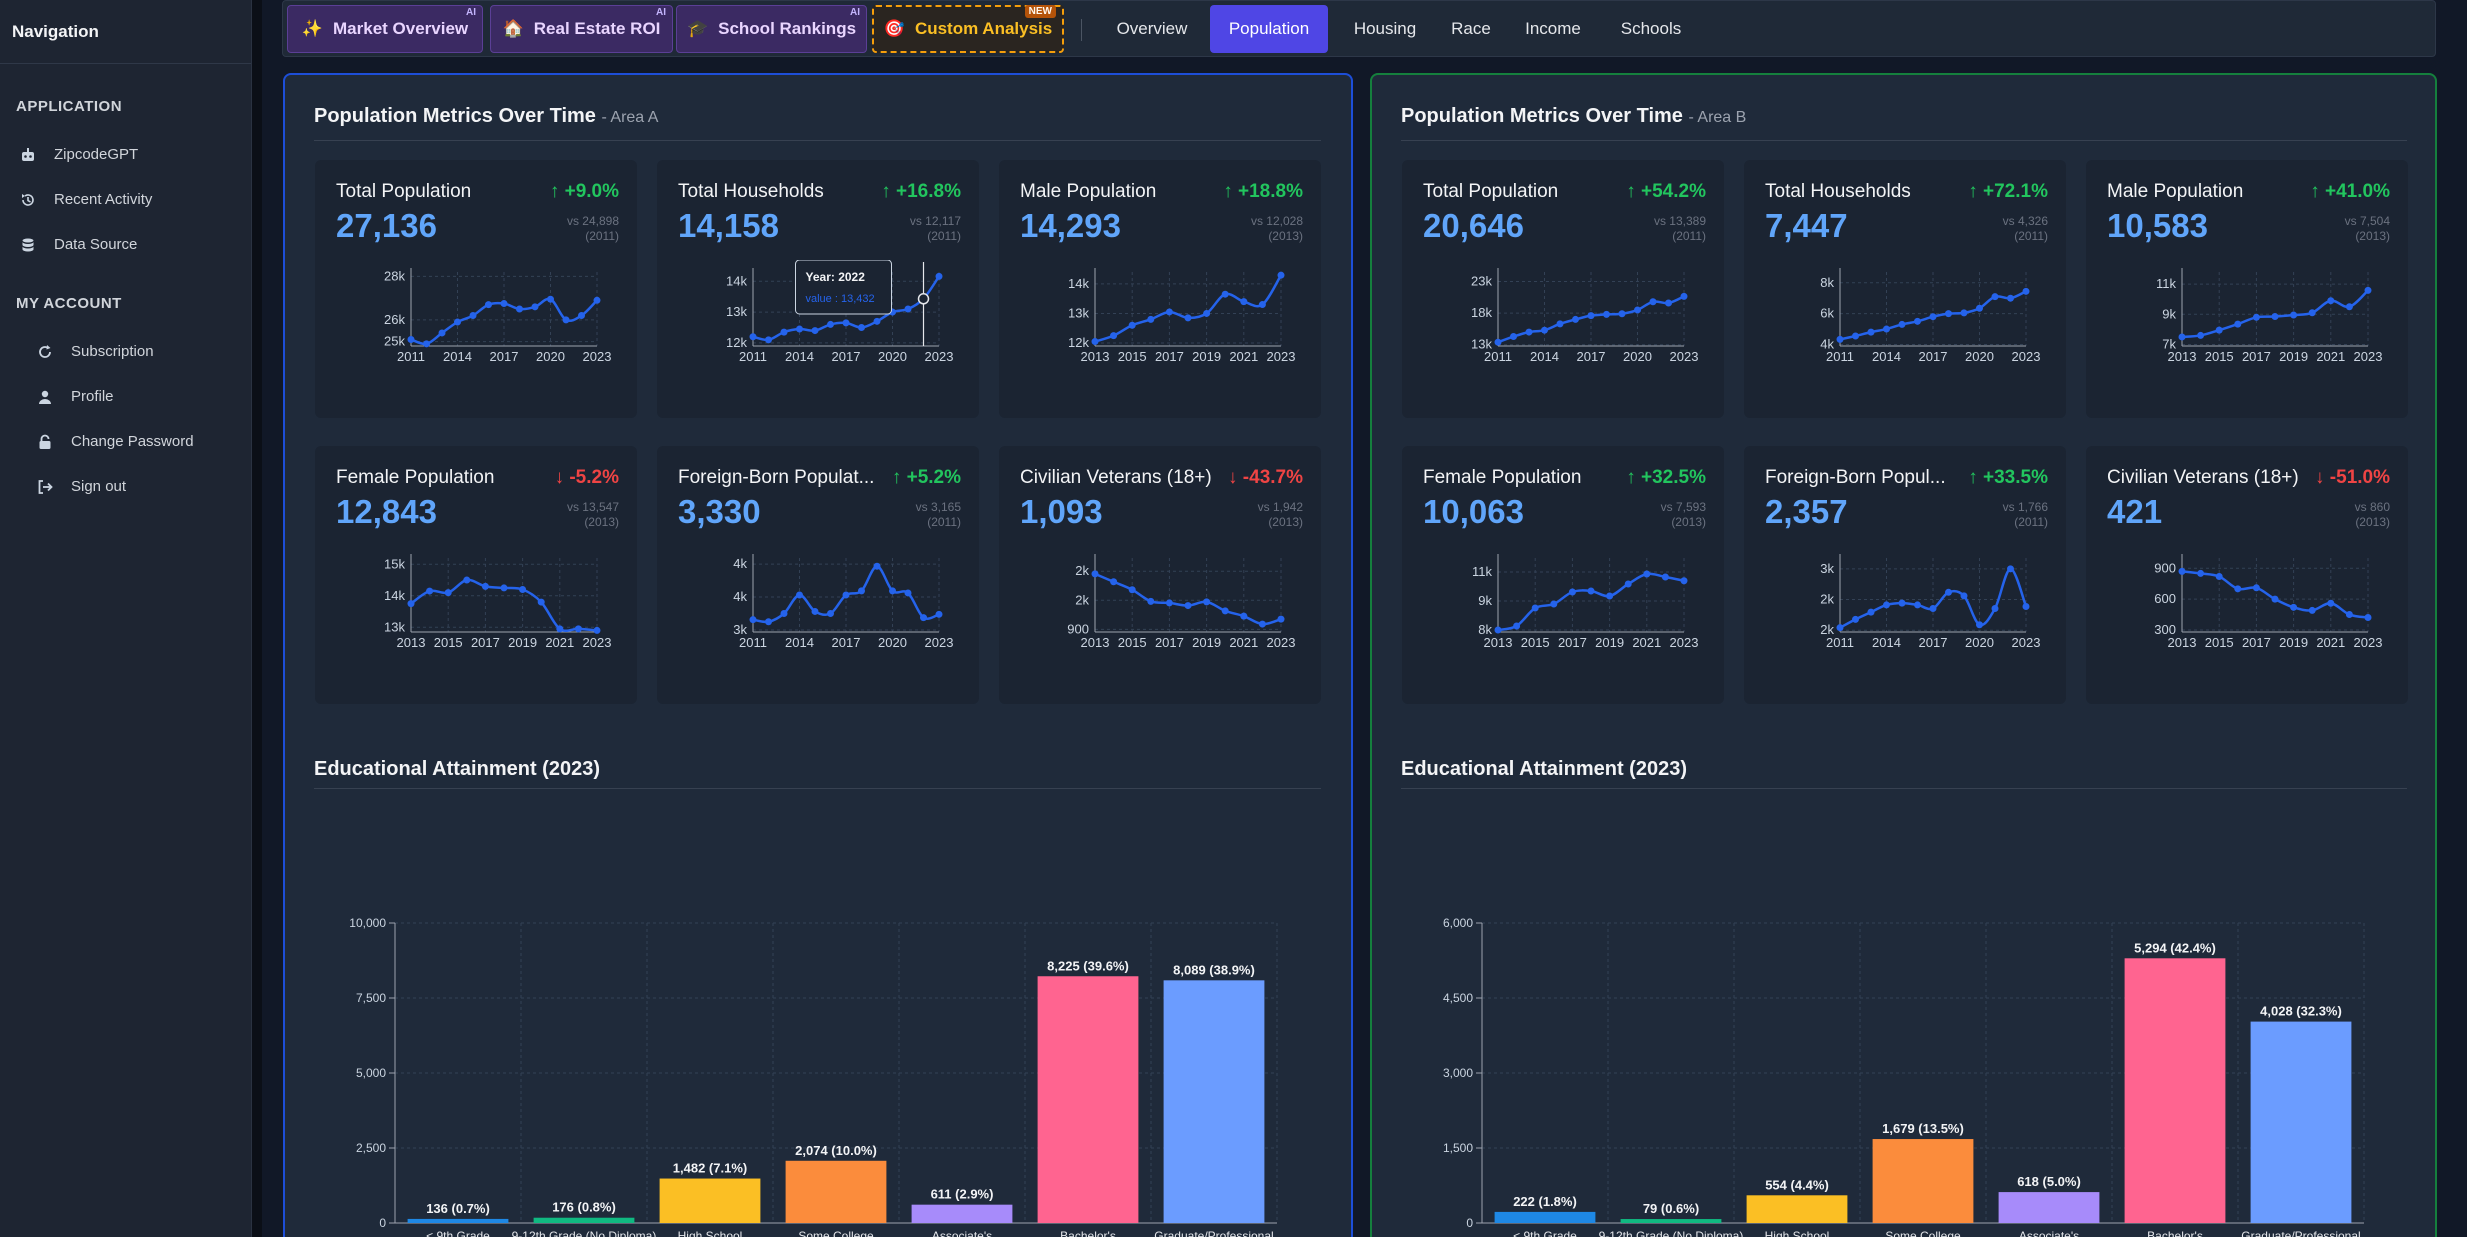 Image resolution: width=2467 pixels, height=1237 pixels. I want to click on sidebar-item-data-source: Data Source, so click(78, 244).